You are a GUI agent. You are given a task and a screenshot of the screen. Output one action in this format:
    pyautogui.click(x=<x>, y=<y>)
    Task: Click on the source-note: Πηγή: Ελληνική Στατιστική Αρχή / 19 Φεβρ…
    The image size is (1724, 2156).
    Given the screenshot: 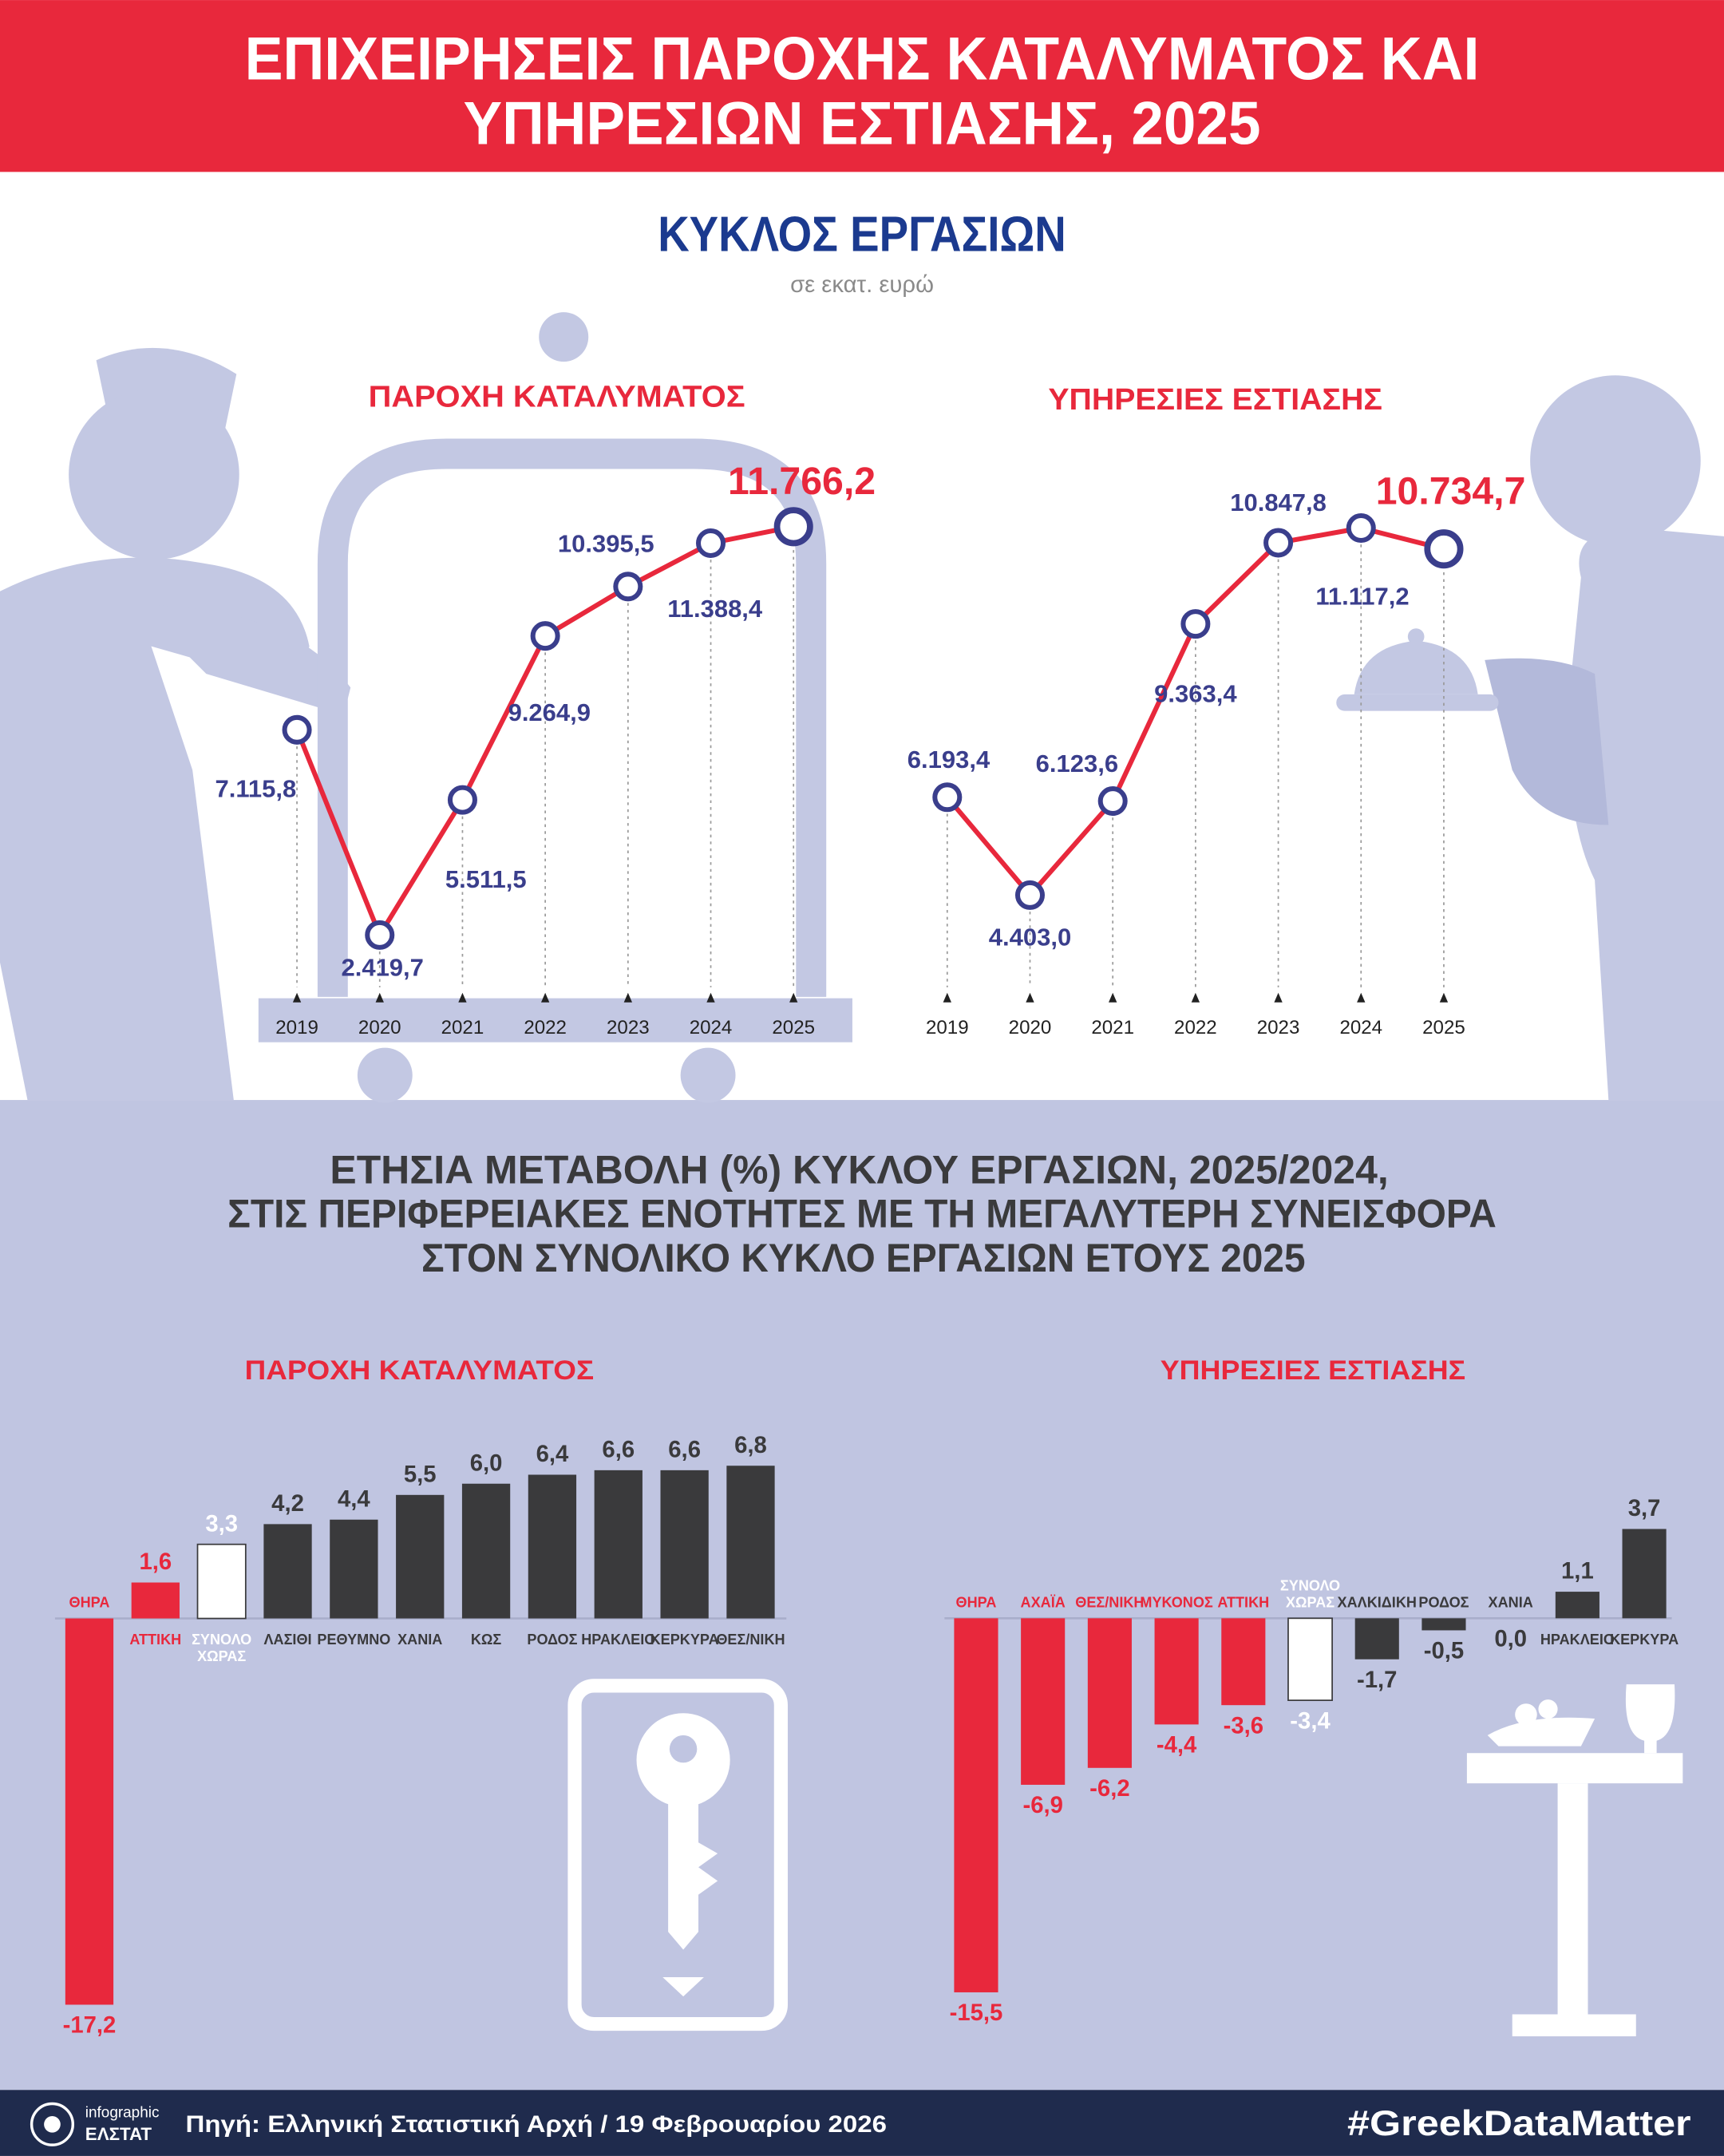 What is the action you would take?
    pyautogui.click(x=536, y=2124)
    